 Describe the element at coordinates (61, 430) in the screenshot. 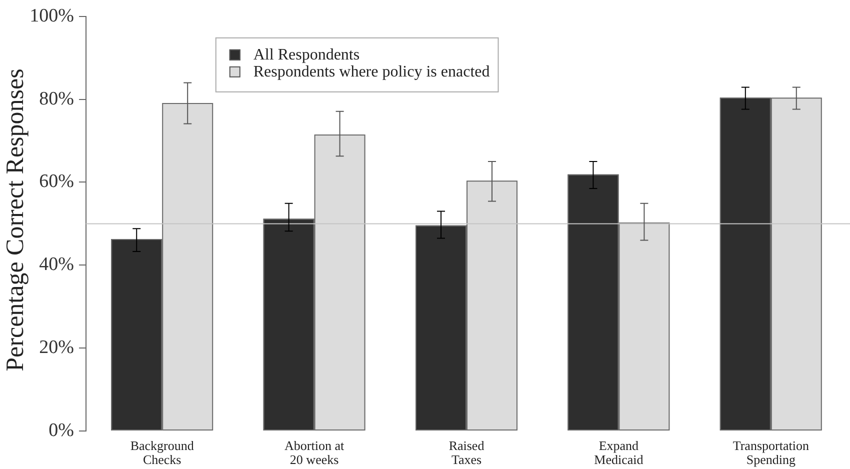

I see `y-tick-label: 0%` at that location.